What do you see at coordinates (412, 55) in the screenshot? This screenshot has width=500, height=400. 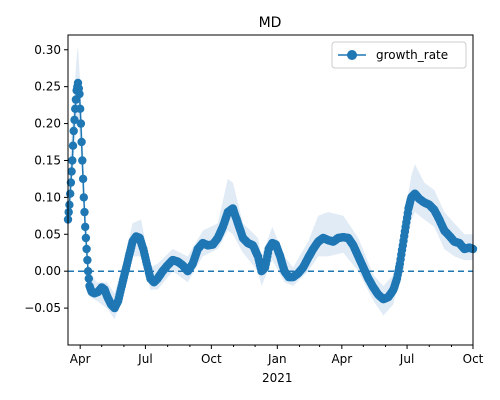 I see `legend-label: growth_rate` at bounding box center [412, 55].